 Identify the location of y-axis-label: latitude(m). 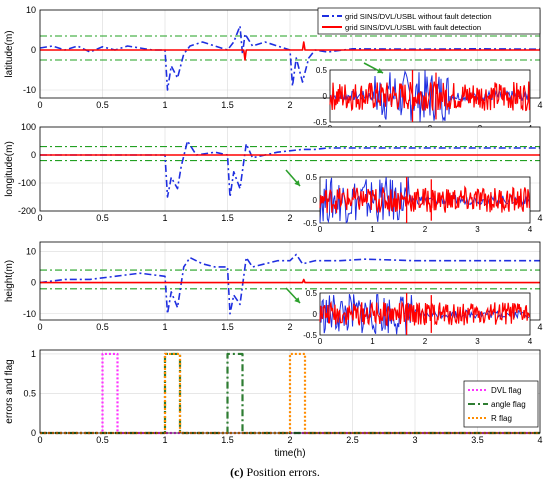
(9, 53).